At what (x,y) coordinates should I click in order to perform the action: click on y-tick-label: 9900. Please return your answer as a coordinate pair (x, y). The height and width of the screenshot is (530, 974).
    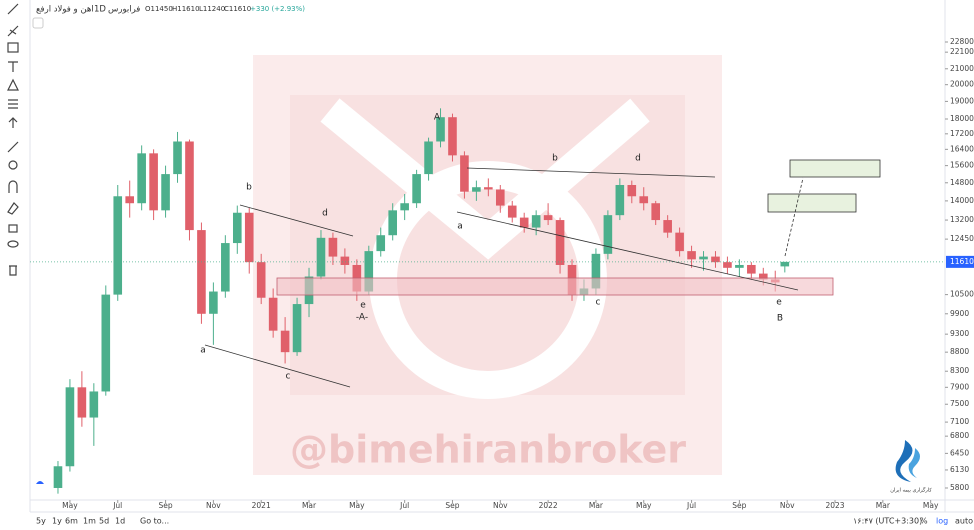
    Looking at the image, I should click on (959, 313).